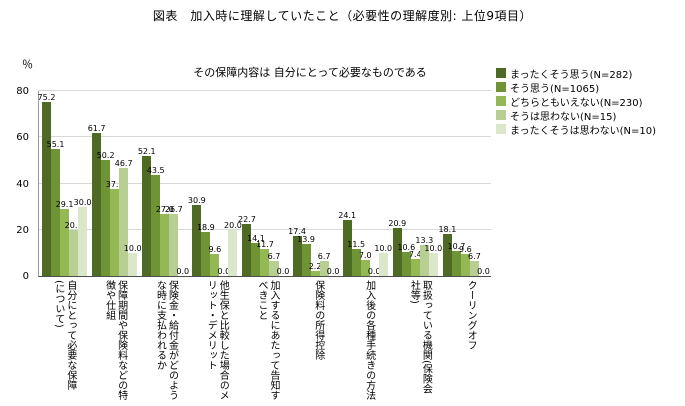 The image size is (685, 406). Describe the element at coordinates (342, 16) in the screenshot. I see `chart-title: 図表 加入時に理解していたこと（必要性の理解度別: 上位9項目）` at that location.